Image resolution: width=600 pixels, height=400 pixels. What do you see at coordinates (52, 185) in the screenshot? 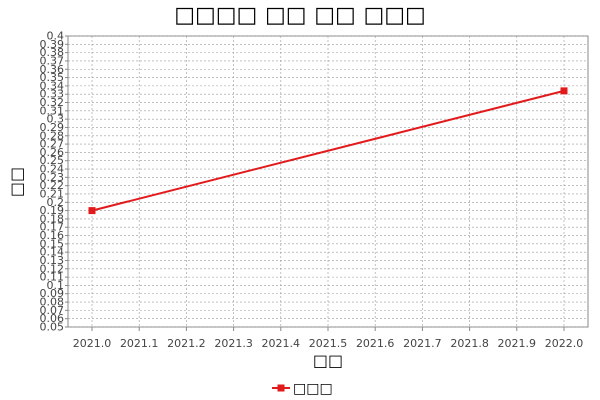
I see `y-tick-label: 0.22` at bounding box center [52, 185].